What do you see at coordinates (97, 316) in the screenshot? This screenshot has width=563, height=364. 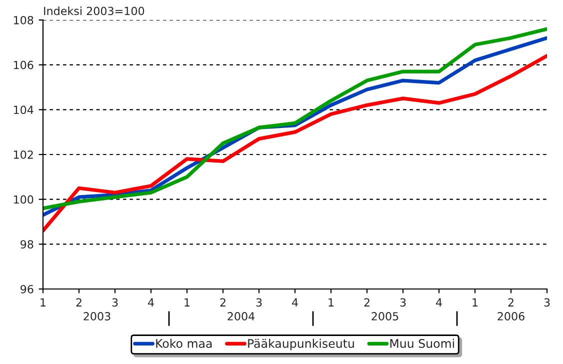 I see `text: 2003` at bounding box center [97, 316].